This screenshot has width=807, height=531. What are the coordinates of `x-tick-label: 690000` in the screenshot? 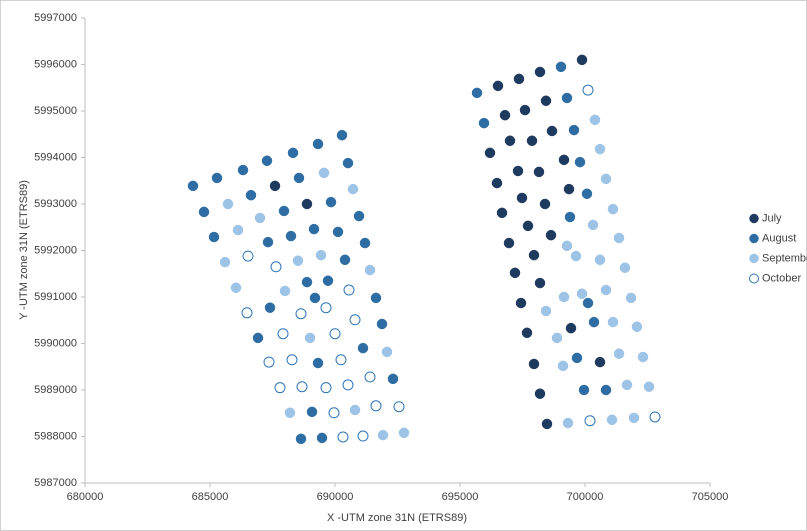 It's located at (335, 497).